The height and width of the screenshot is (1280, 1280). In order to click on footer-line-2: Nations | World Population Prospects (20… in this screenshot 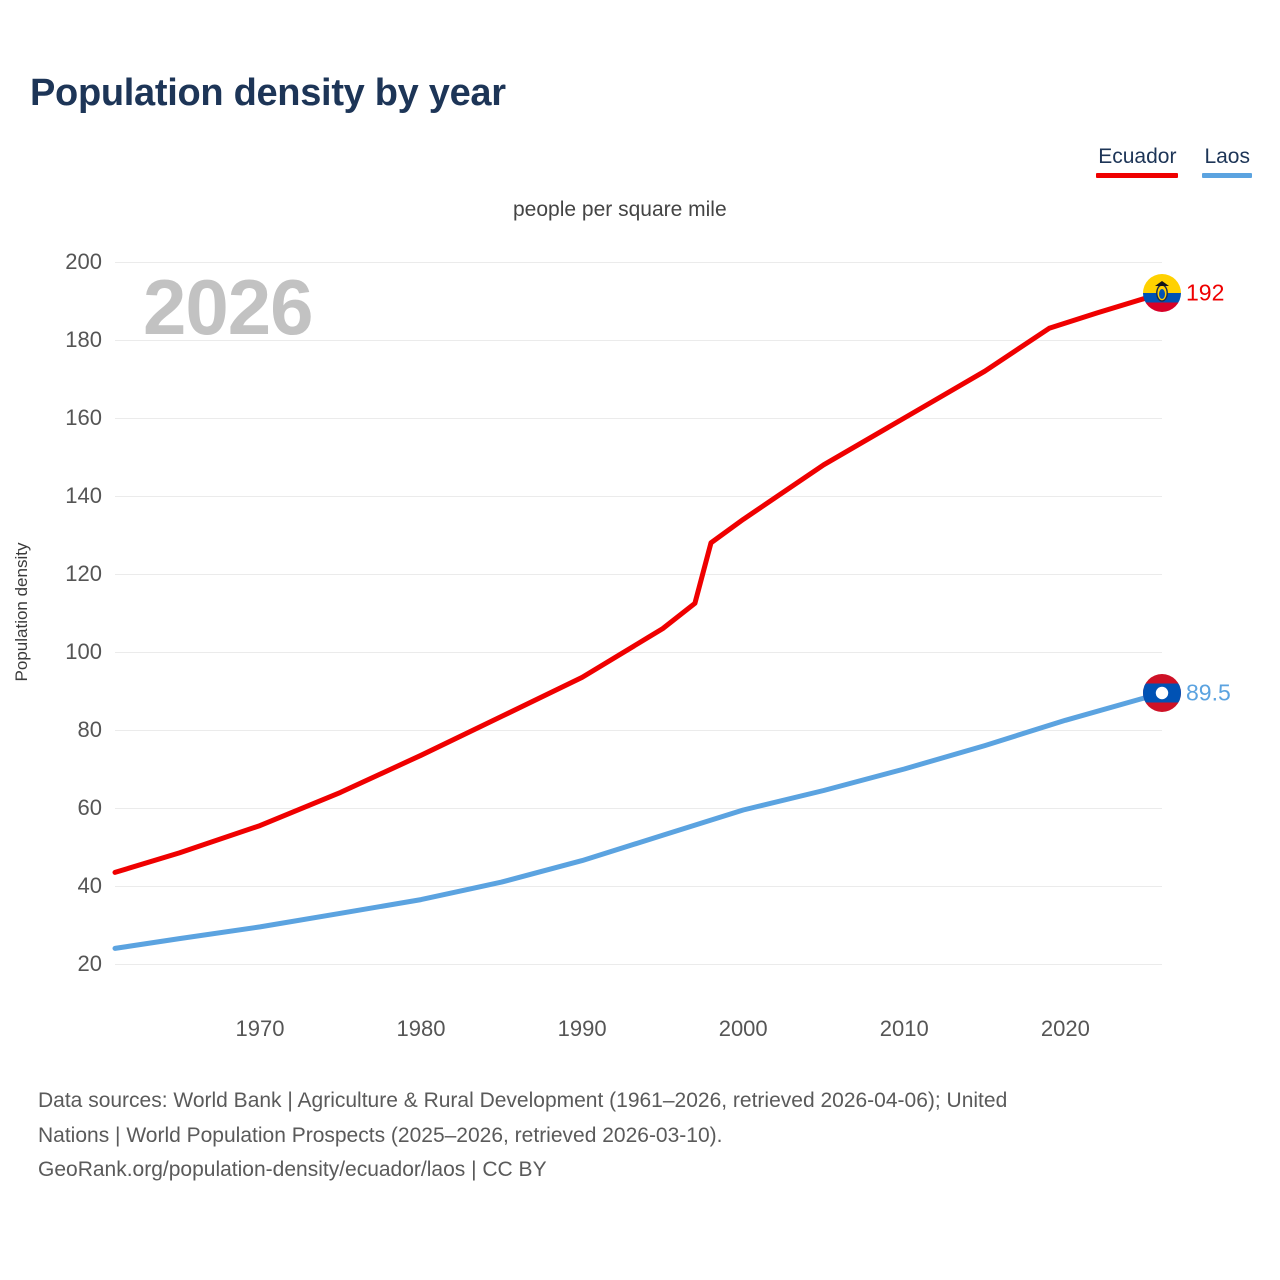, I will do `click(380, 1135)`.